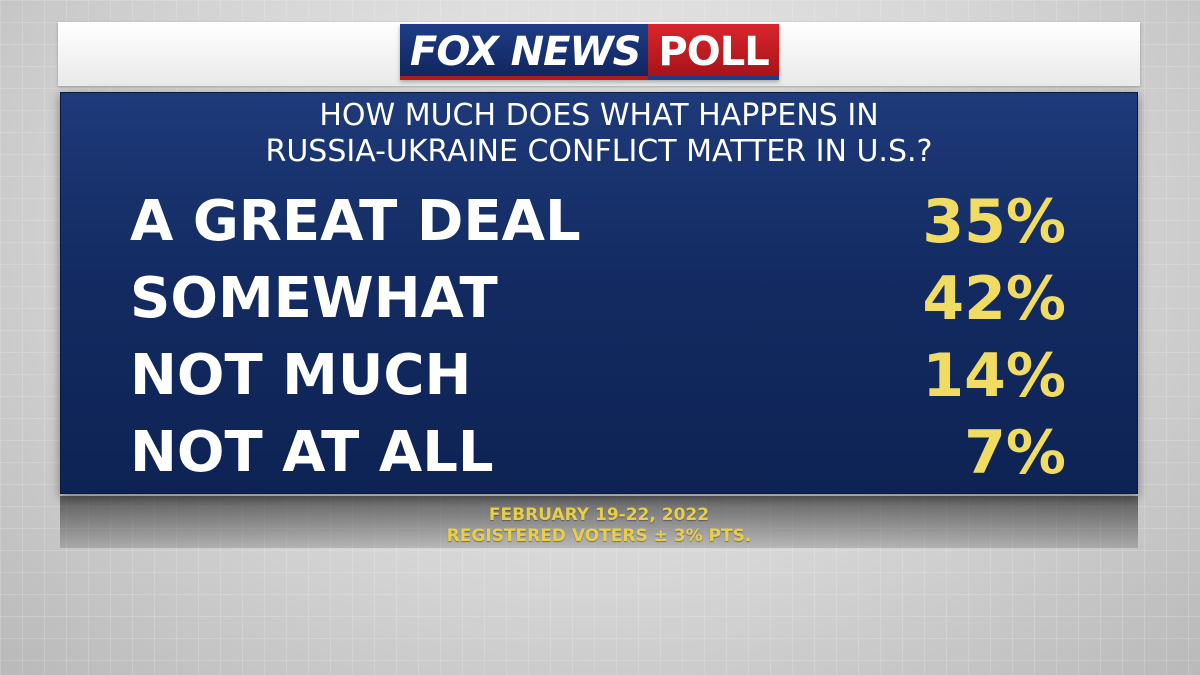 The height and width of the screenshot is (675, 1200). Describe the element at coordinates (599, 376) in the screenshot. I see `result-row: NOT MUCH 14%` at that location.